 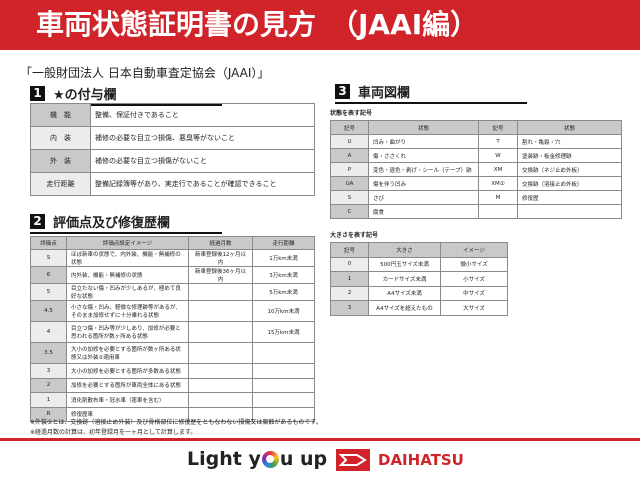 What do you see at coordinates (353, 460) in the screenshot?
I see `daihatsu-mark-icon` at bounding box center [353, 460].